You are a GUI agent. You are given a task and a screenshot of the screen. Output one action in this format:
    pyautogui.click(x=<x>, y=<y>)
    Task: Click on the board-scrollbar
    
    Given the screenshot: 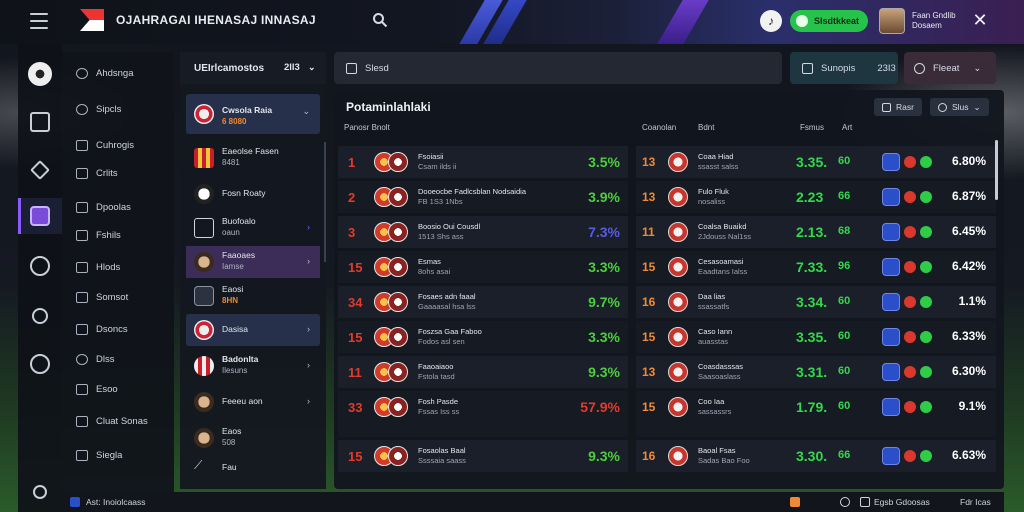 What is the action you would take?
    pyautogui.click(x=996, y=170)
    